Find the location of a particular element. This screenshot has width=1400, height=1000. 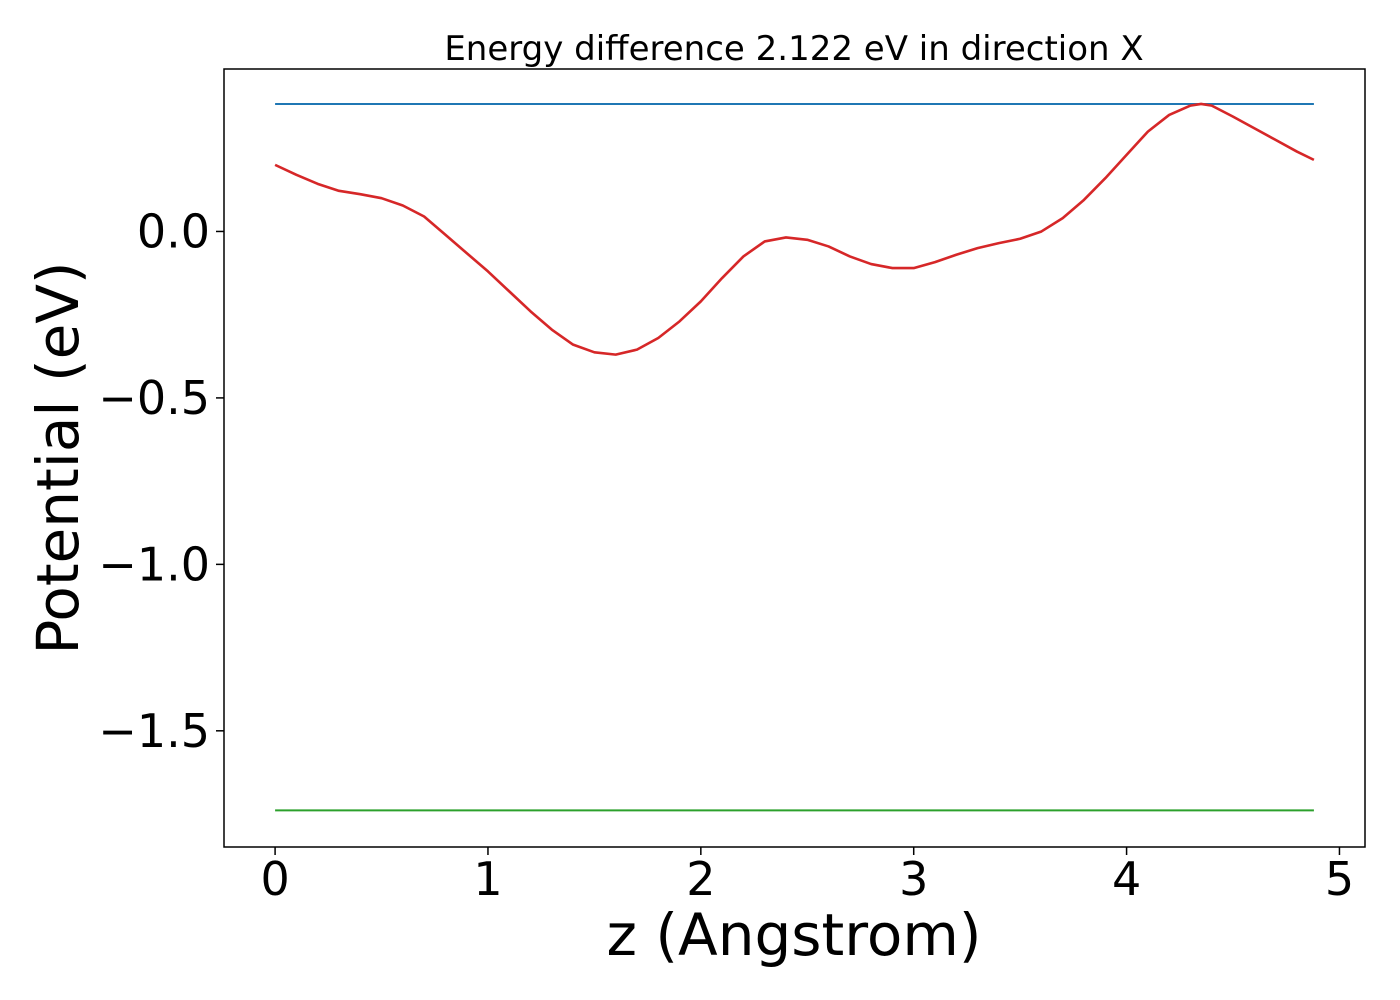

y-tick-label: −0.5 is located at coordinates (154, 398).